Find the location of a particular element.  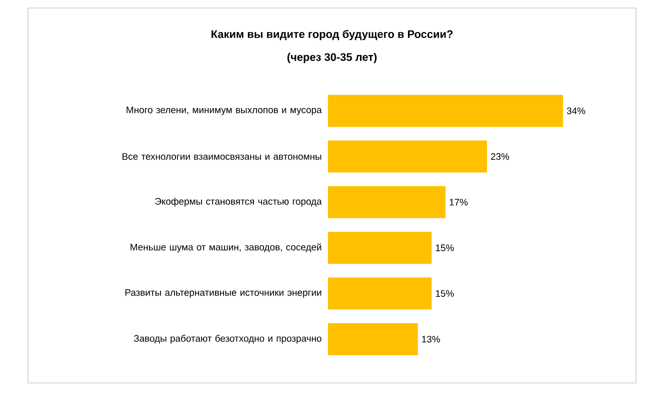

y-tick-label: Меньше шума от машин, заводов, соседей is located at coordinates (226, 247).